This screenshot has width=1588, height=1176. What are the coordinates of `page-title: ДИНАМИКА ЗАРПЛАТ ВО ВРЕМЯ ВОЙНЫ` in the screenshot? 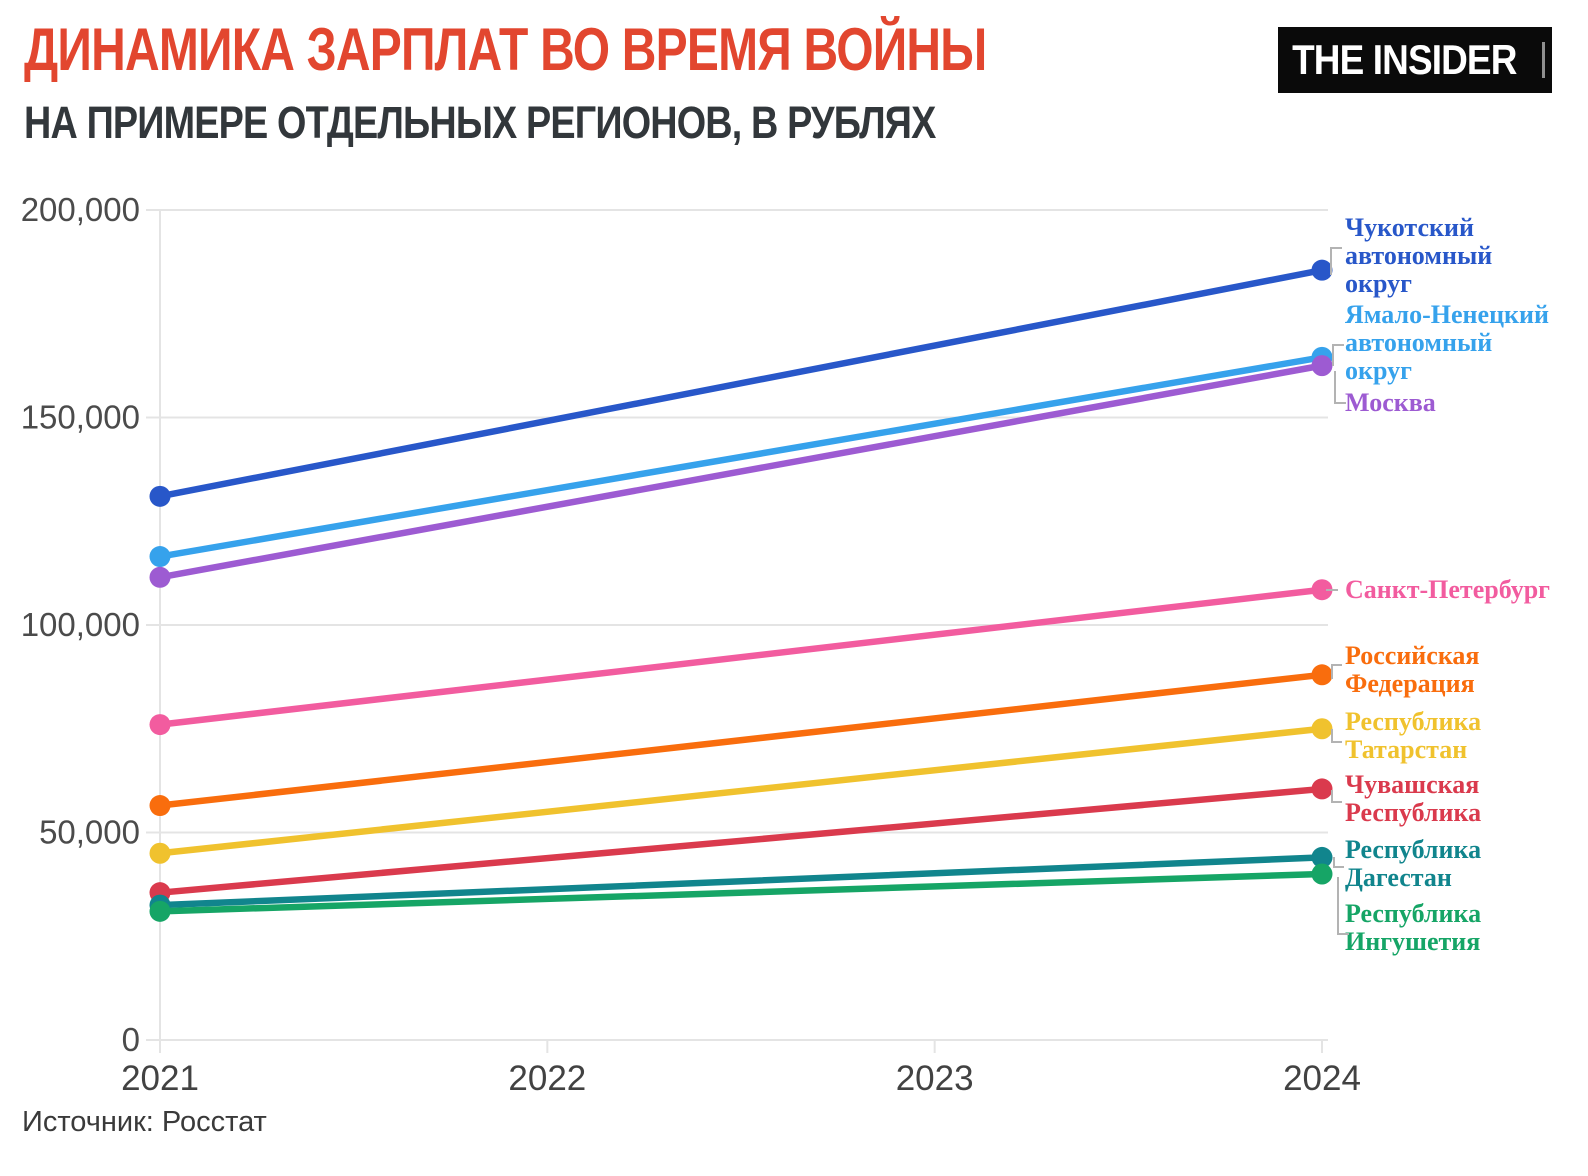 It's located at (505, 49).